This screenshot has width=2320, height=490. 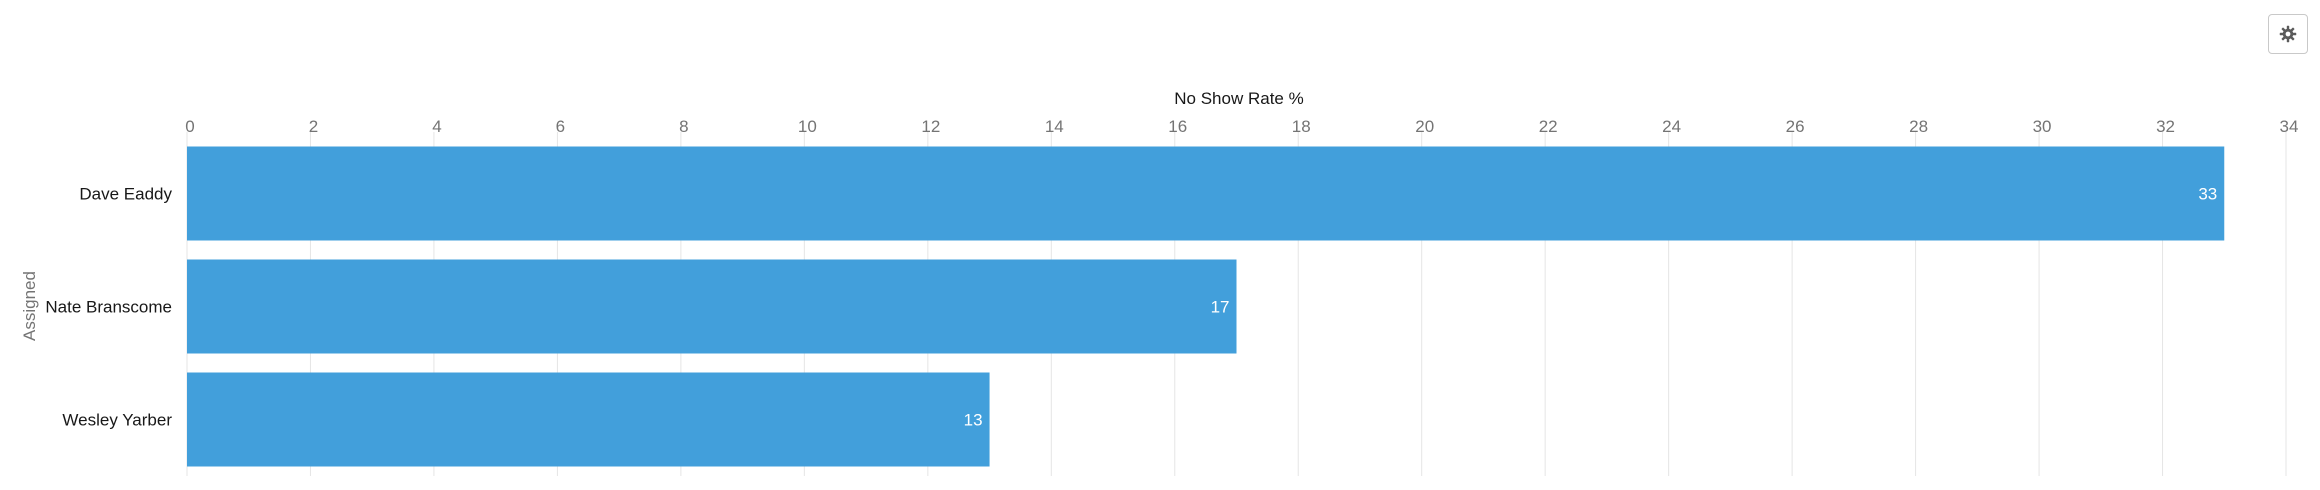 I want to click on y-category-labels: Dave Eaddy Nate Branscome Wesley Yarber, so click(x=108, y=307).